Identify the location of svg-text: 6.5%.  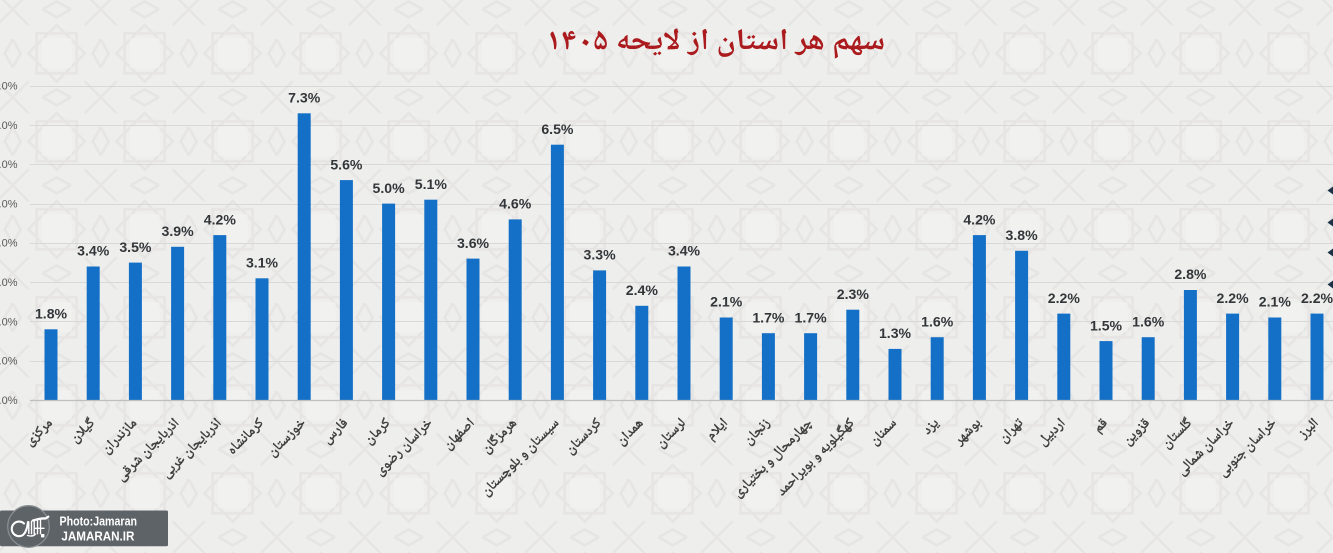
(557, 129).